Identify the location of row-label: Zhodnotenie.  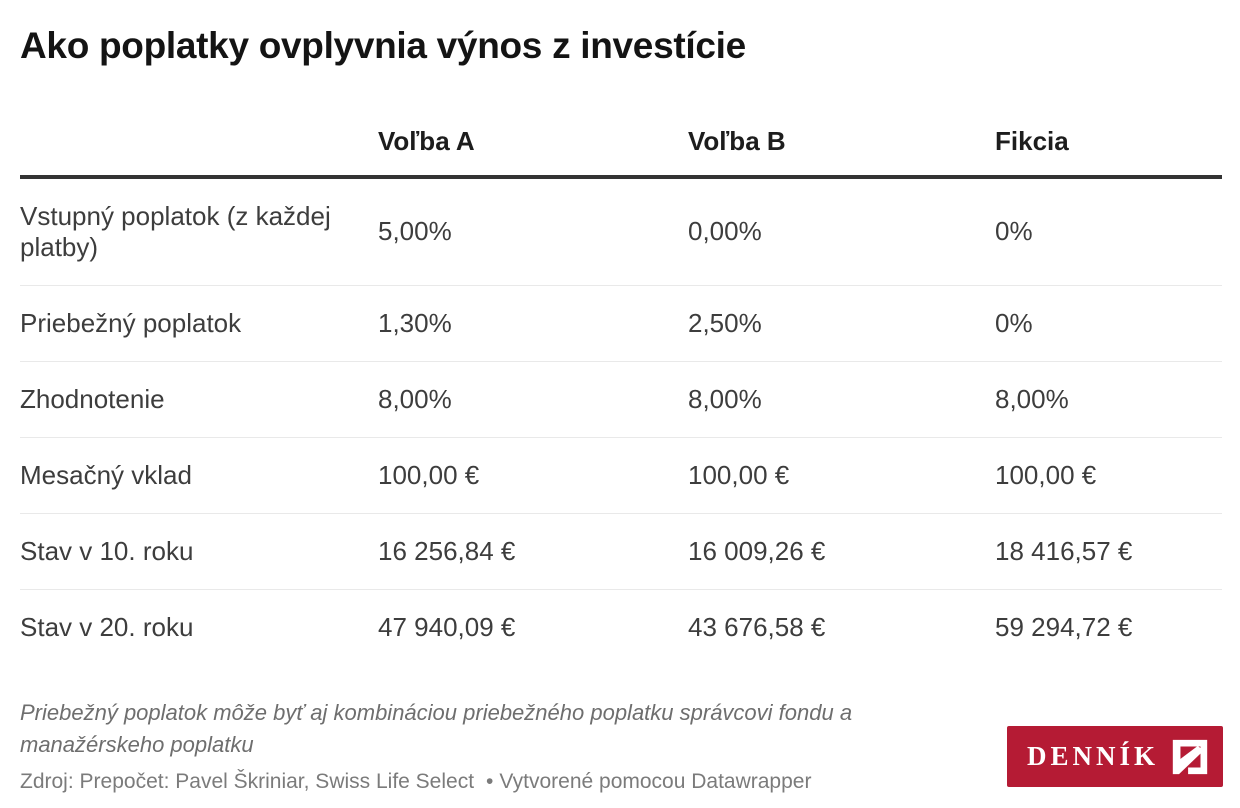
(92, 398).